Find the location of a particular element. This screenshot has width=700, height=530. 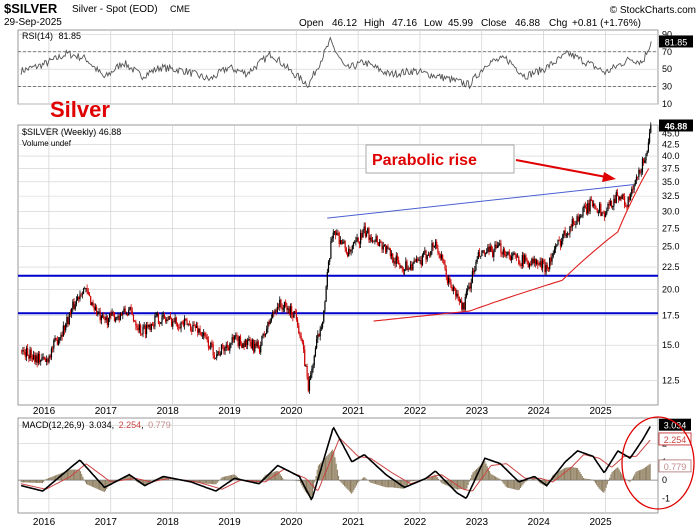

price-x-label: 2020 is located at coordinates (291, 411).